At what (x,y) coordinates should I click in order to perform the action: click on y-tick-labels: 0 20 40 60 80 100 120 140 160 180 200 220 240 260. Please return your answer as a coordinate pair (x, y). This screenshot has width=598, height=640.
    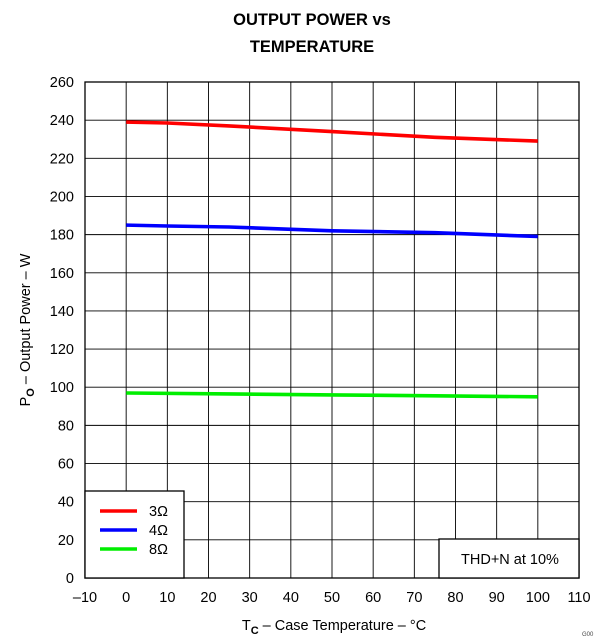
    Looking at the image, I should click on (62, 331).